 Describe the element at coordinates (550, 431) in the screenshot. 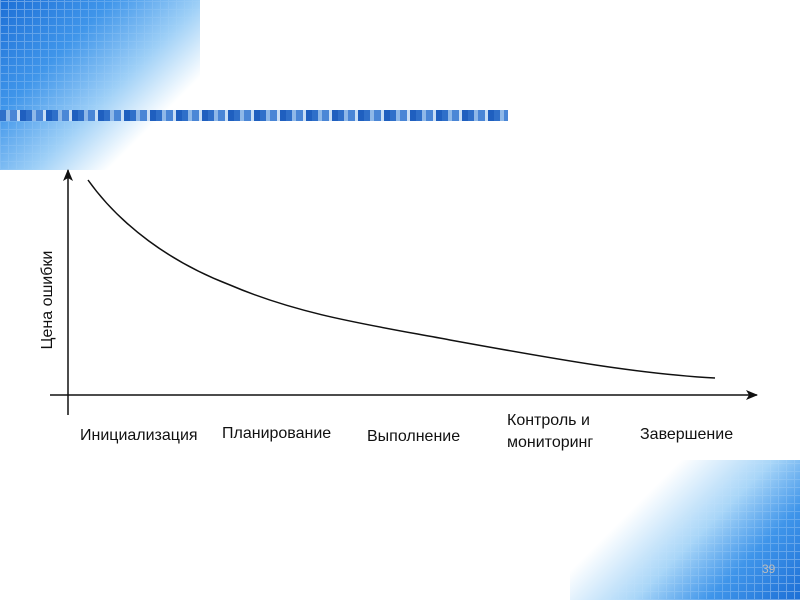

I see `phase-label: Контроль и мониторинг` at that location.